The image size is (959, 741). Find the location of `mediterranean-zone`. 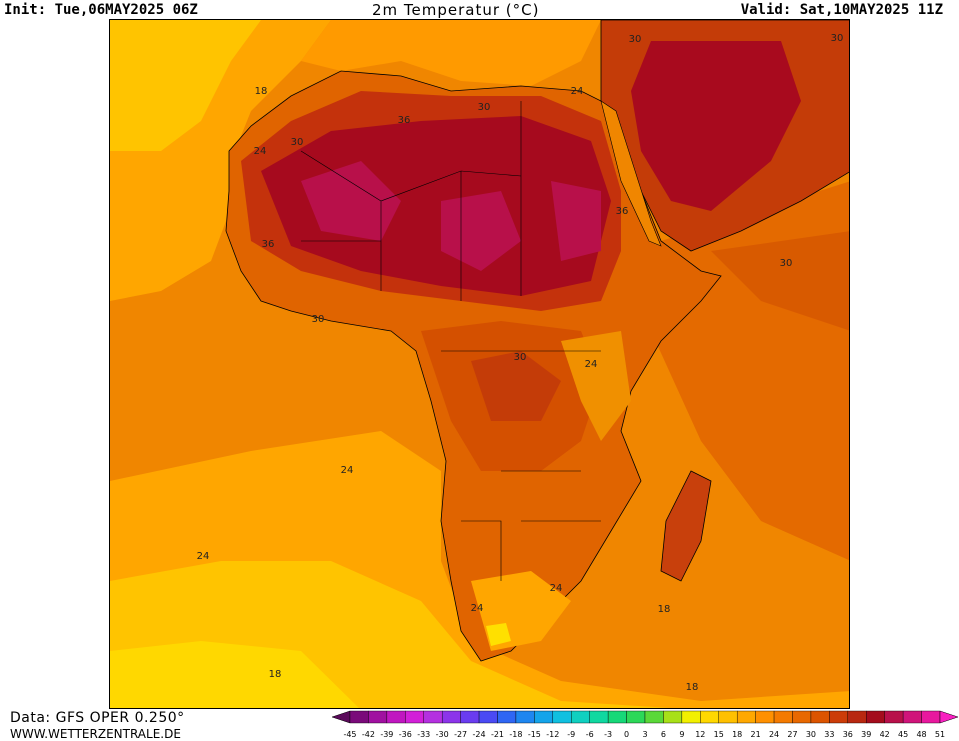

mediterranean-zone is located at coordinates (451, 53).